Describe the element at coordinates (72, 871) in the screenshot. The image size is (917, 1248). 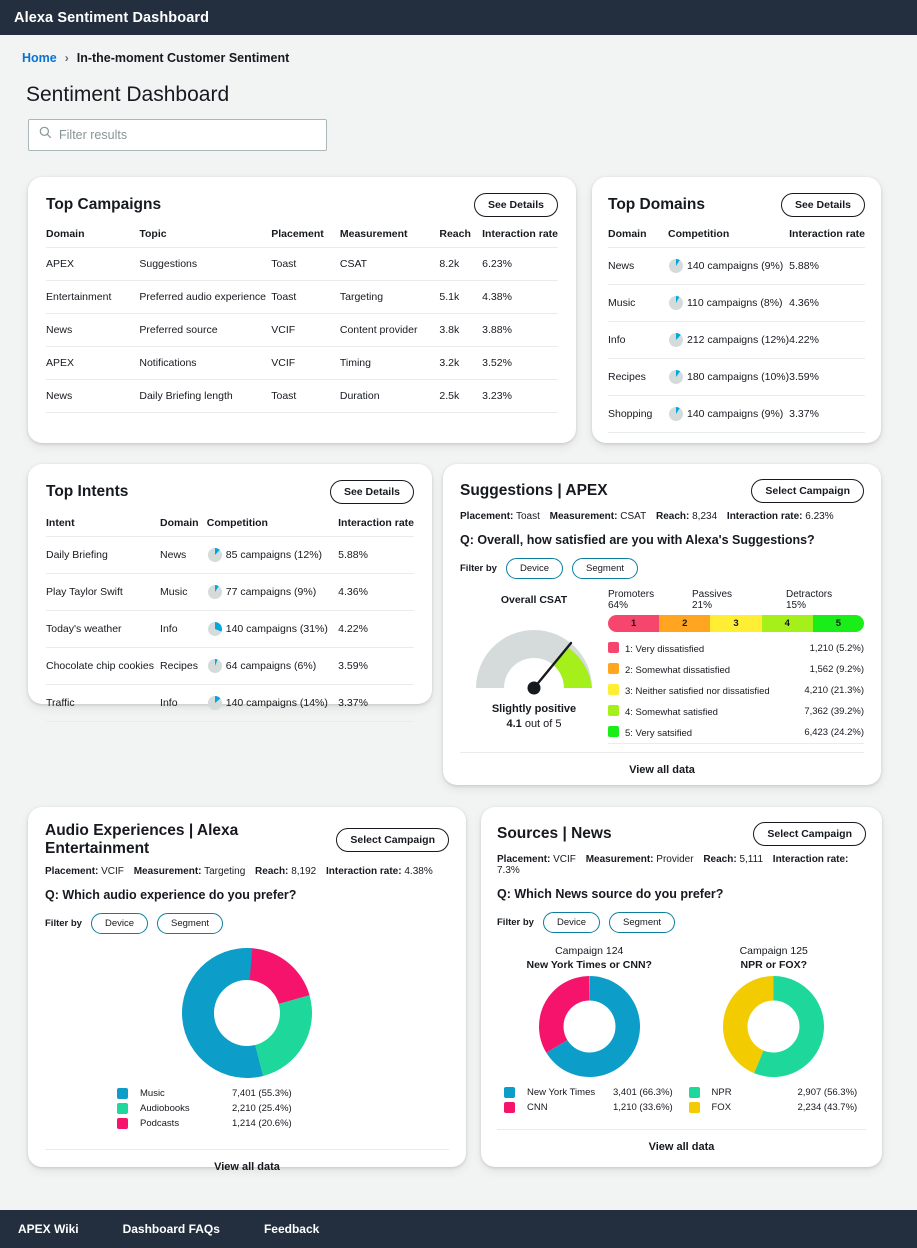
I see `meta-placement-label: Placement:` at that location.